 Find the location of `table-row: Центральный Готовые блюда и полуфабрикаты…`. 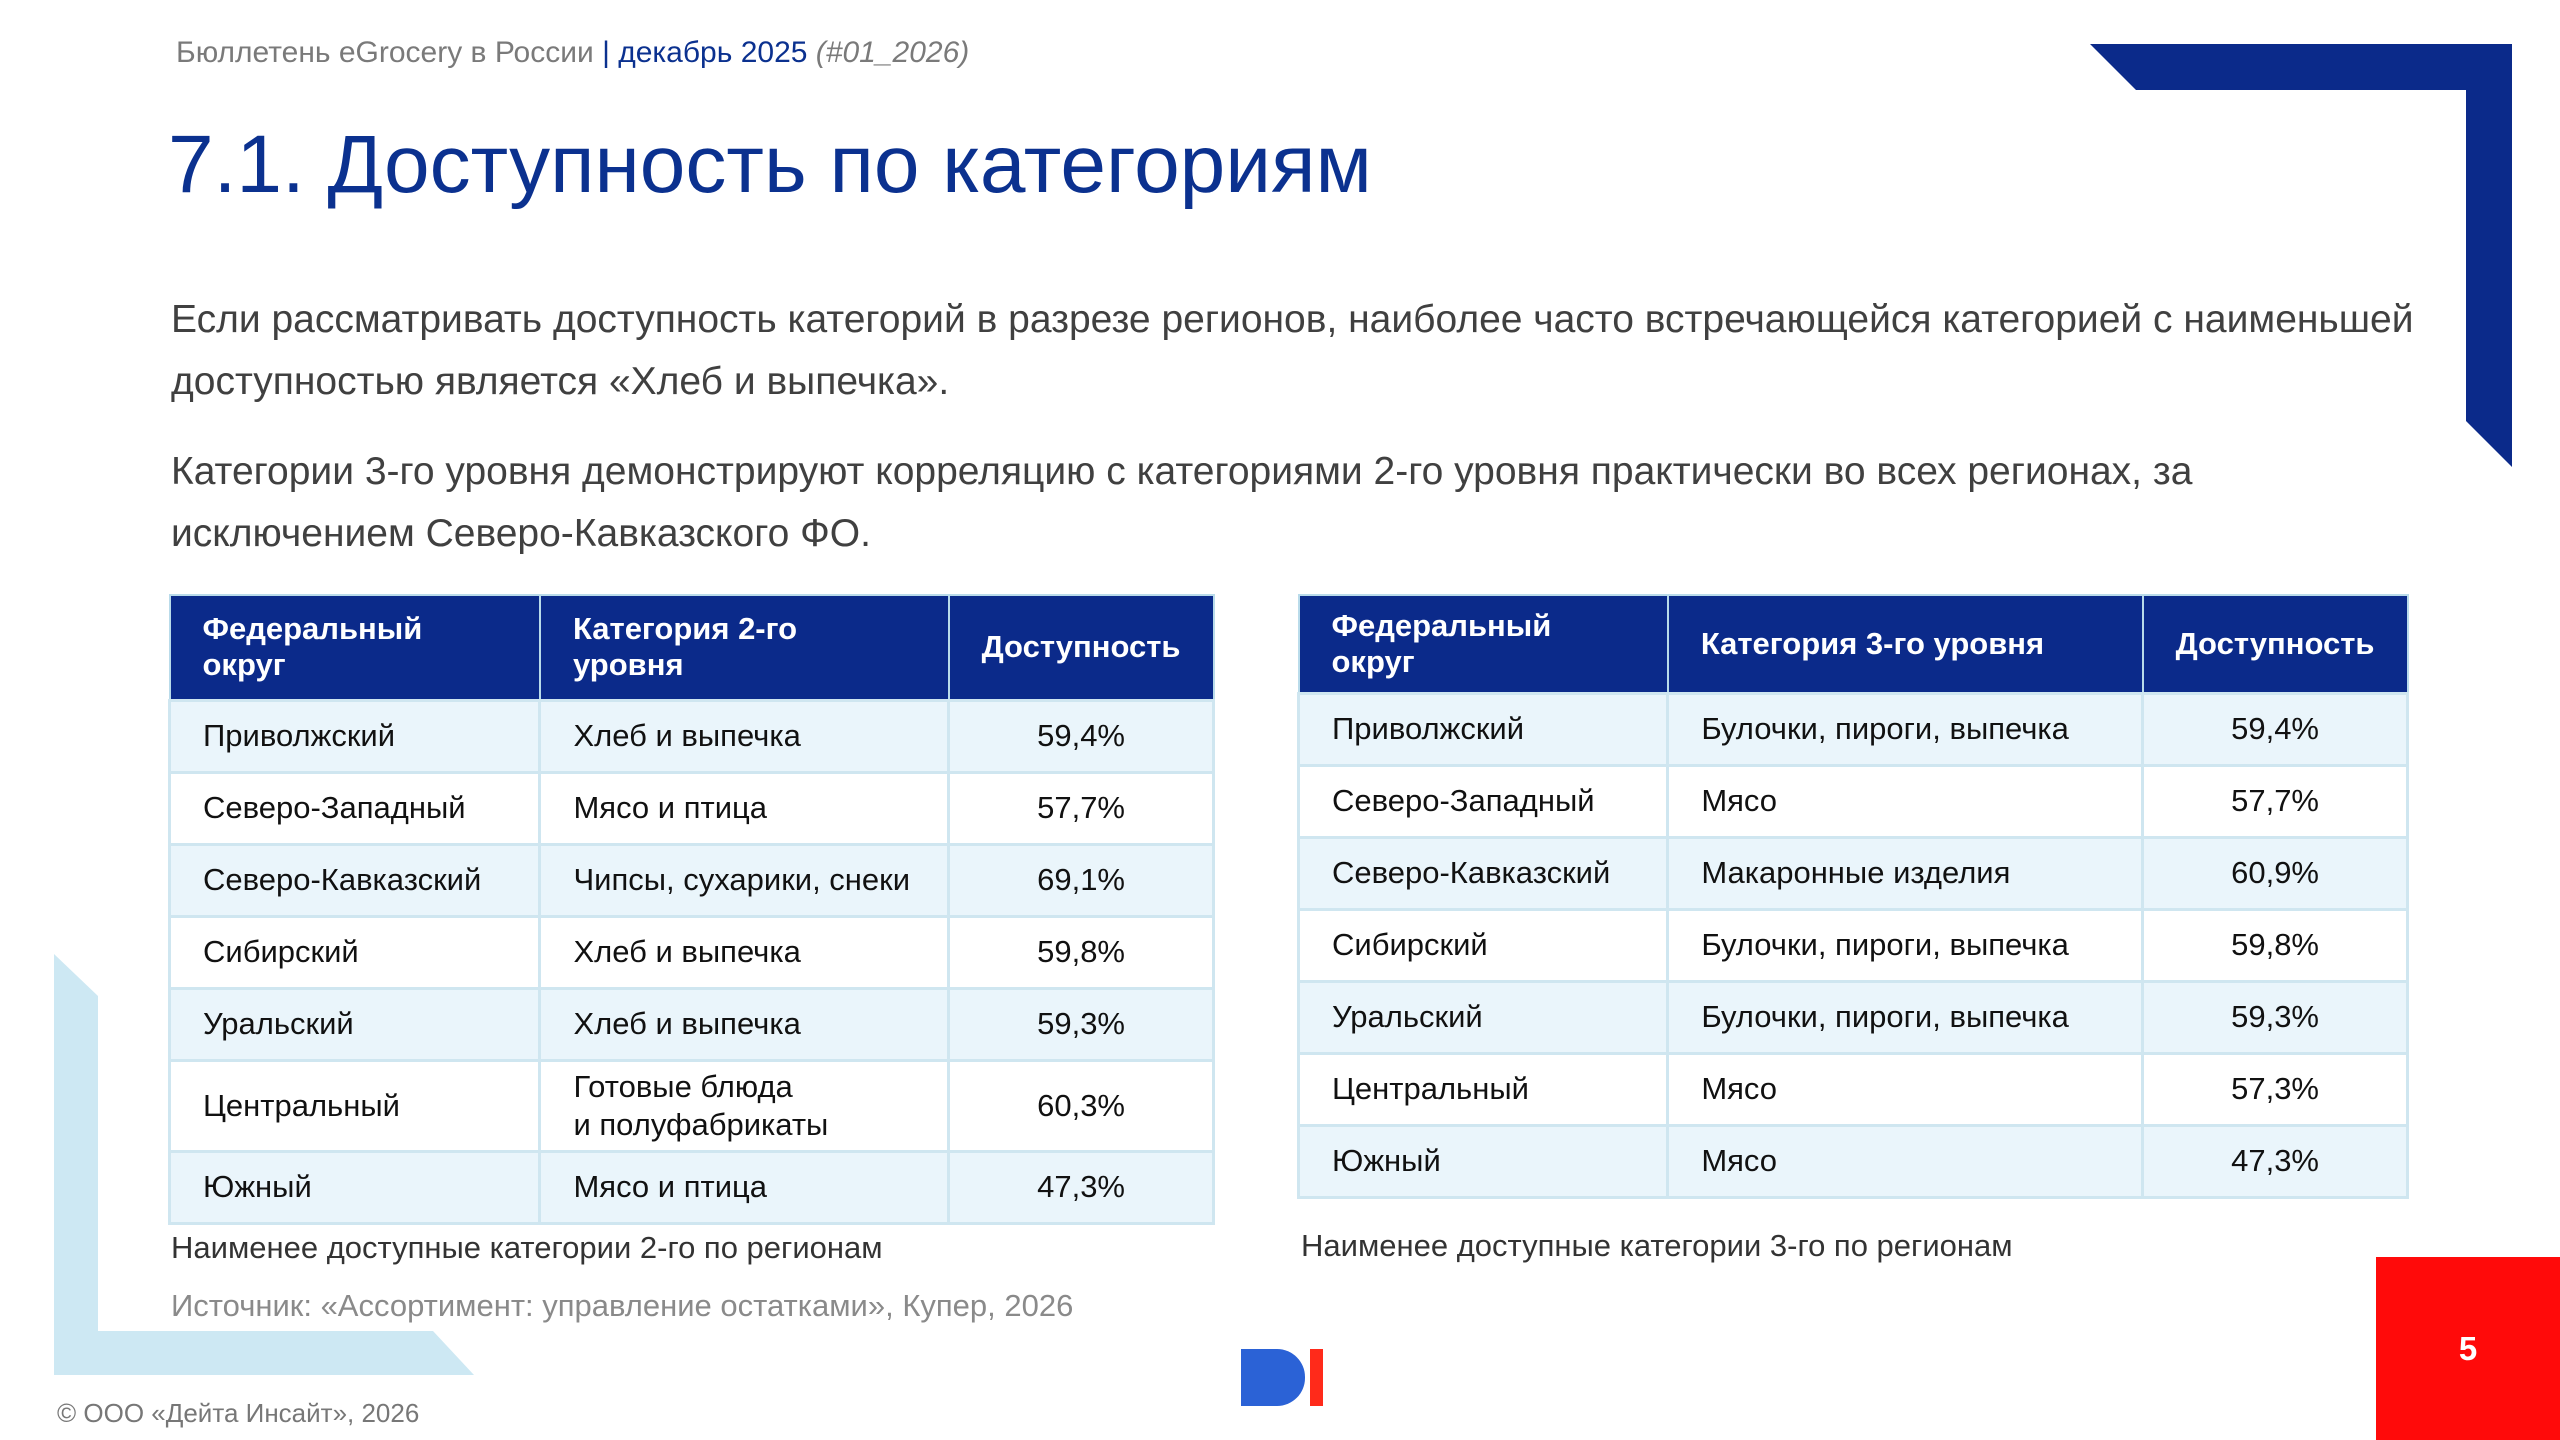

table-row: Центральный Готовые блюда и полуфабрикаты… is located at coordinates (691, 1105).